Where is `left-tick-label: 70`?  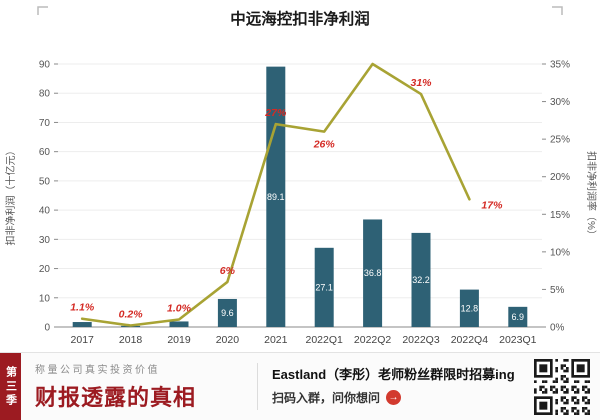
left-tick-label: 70 is located at coordinates (45, 123).